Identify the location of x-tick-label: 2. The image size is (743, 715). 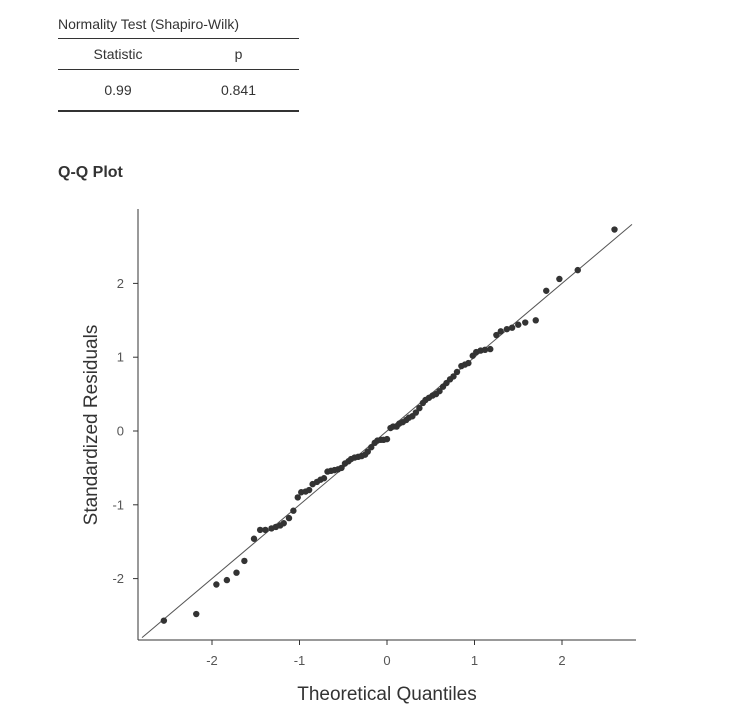
(561, 660).